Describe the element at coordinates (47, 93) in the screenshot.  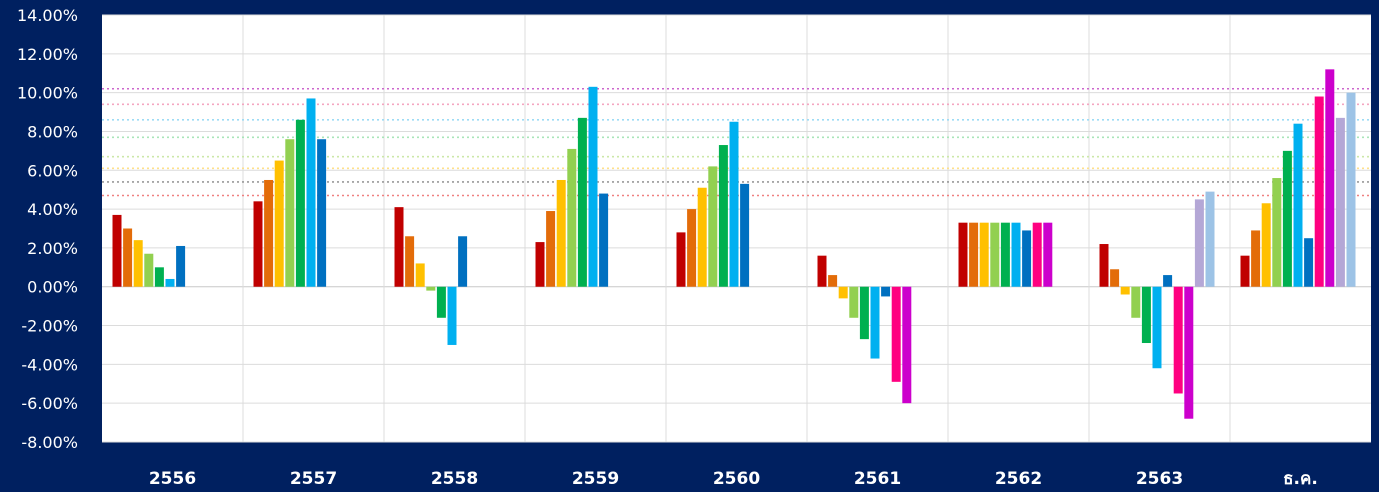
I see `y-tick-label: 10.00%` at that location.